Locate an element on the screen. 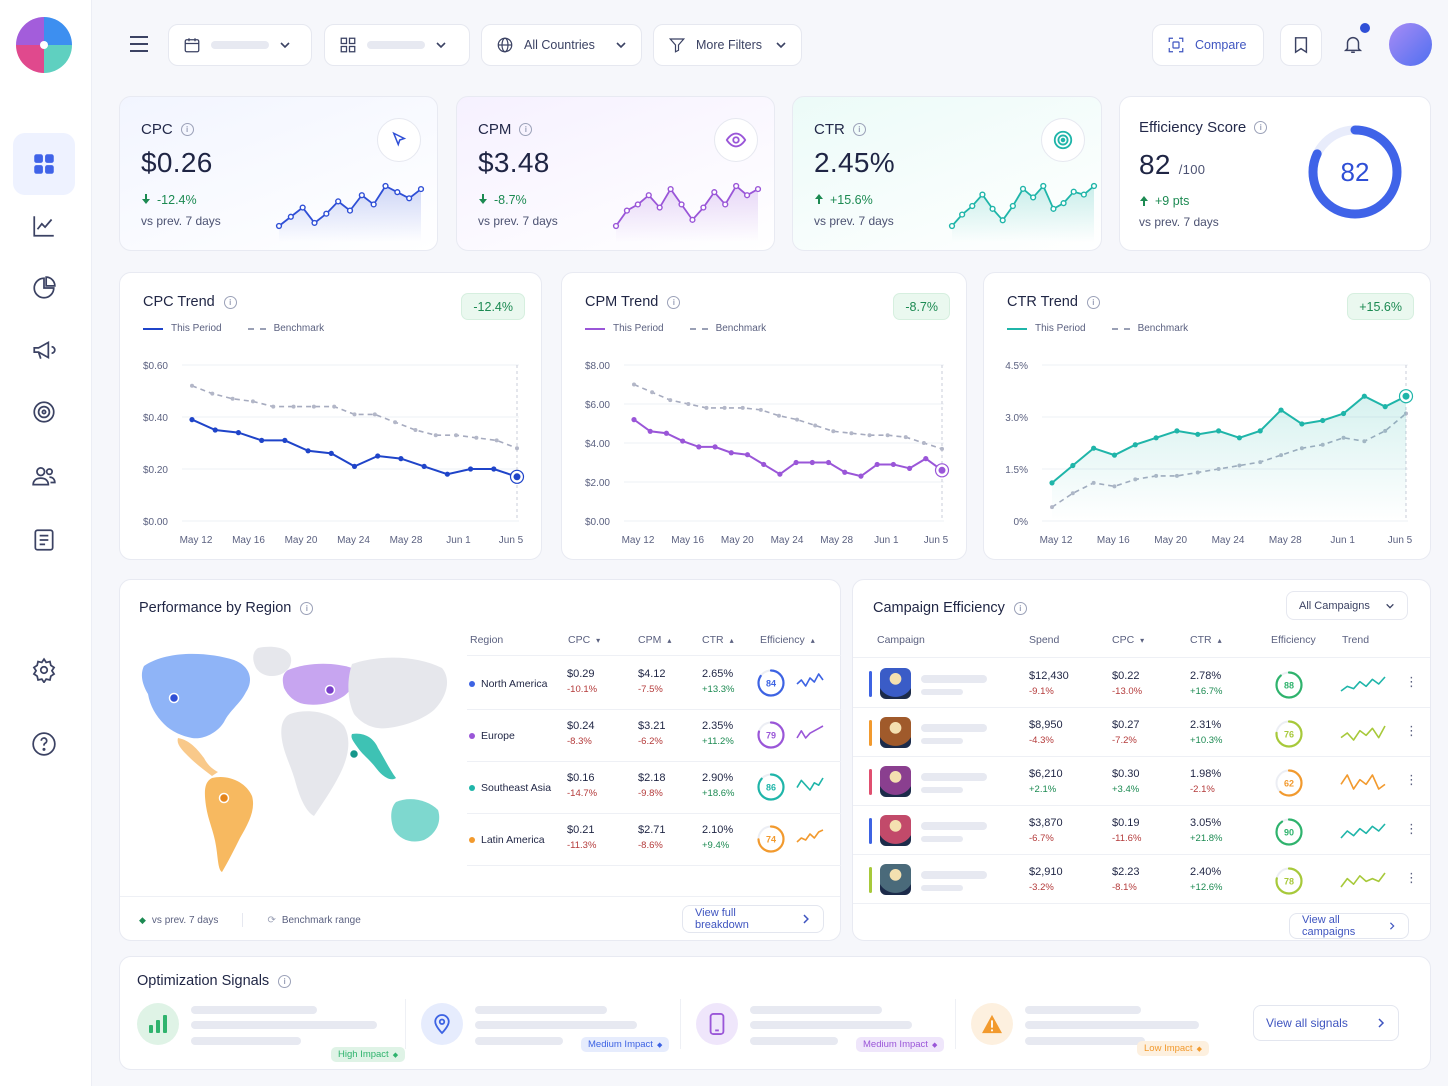 The height and width of the screenshot is (1086, 1448). nav-settings is located at coordinates (44, 670).